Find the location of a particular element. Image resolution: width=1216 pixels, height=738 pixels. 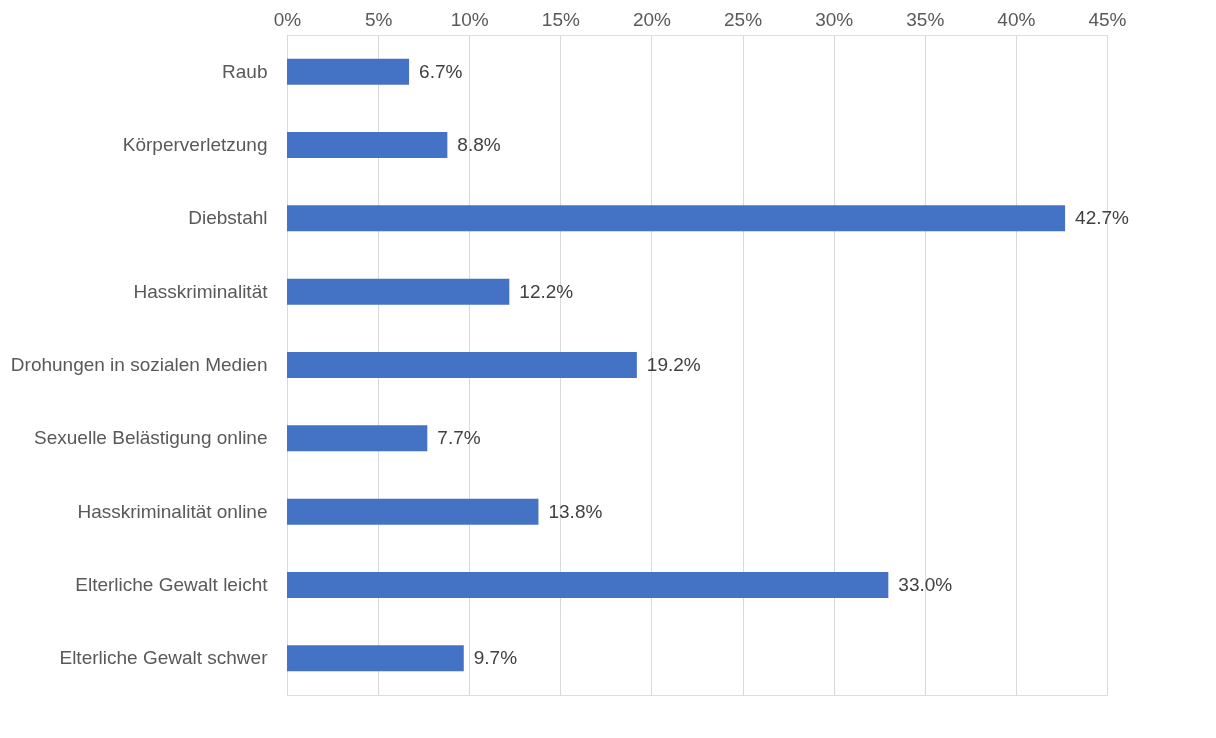

y-tick-label: Raub is located at coordinates (245, 71).